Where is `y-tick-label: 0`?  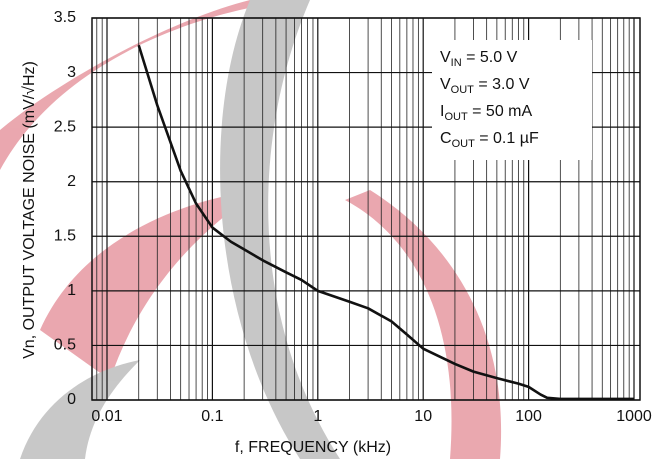 y-tick-label: 0 is located at coordinates (71, 399).